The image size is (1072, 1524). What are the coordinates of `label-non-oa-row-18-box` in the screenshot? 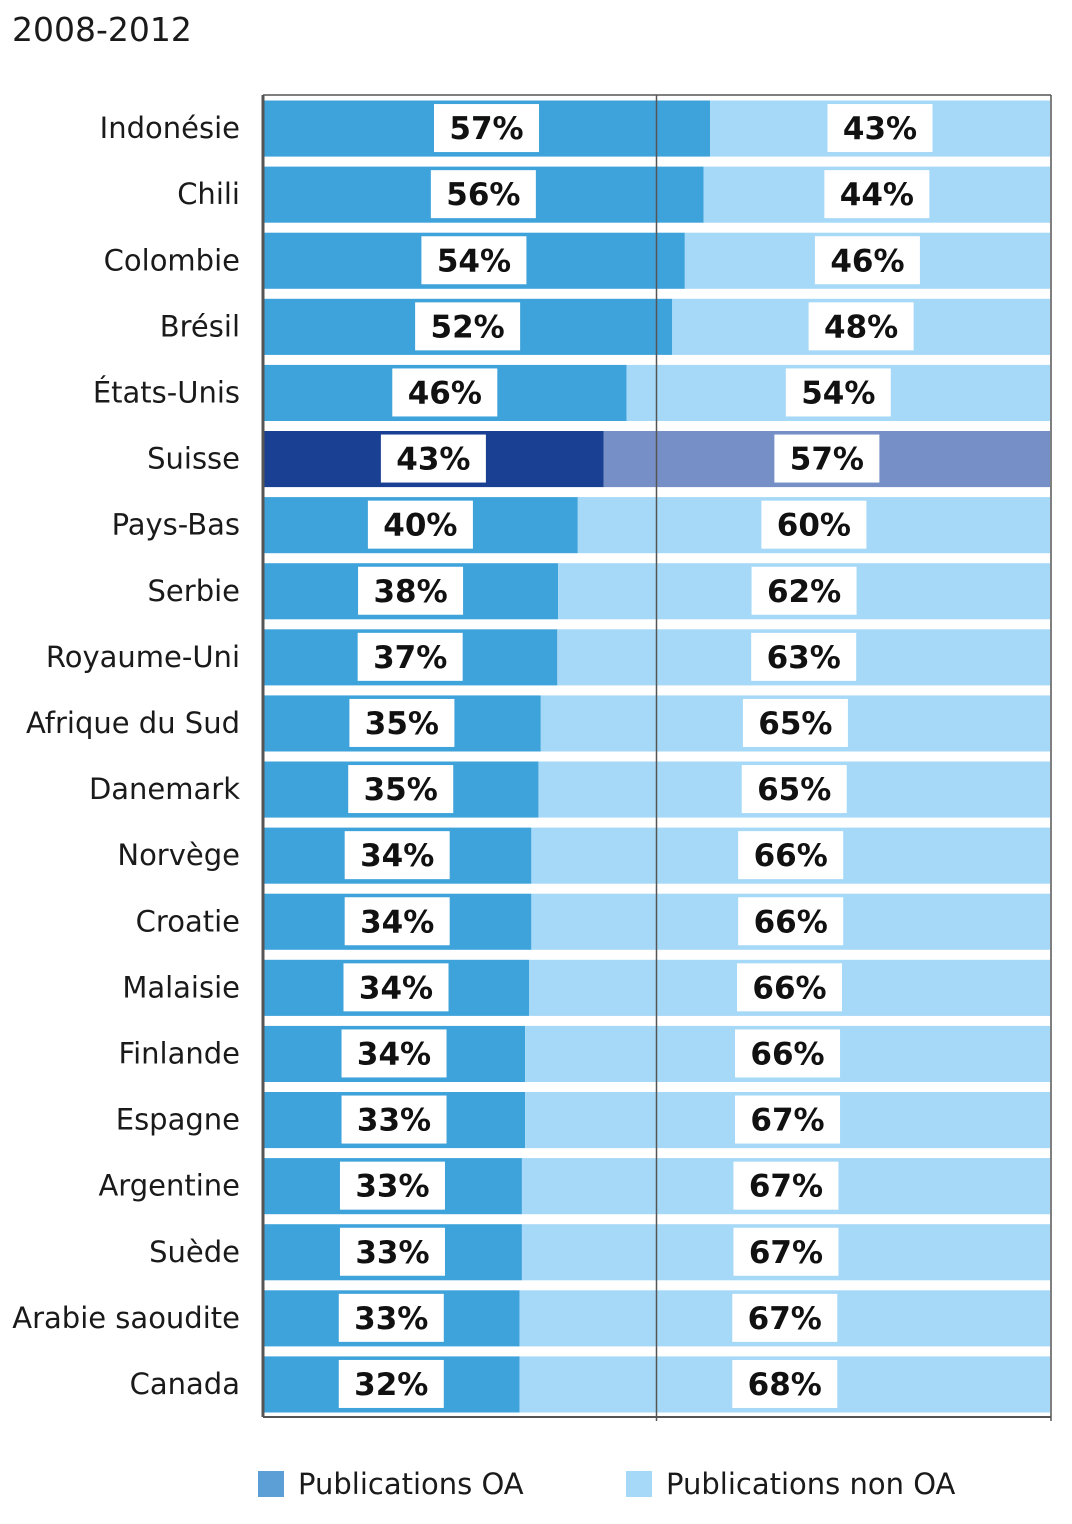 It's located at (785, 1317).